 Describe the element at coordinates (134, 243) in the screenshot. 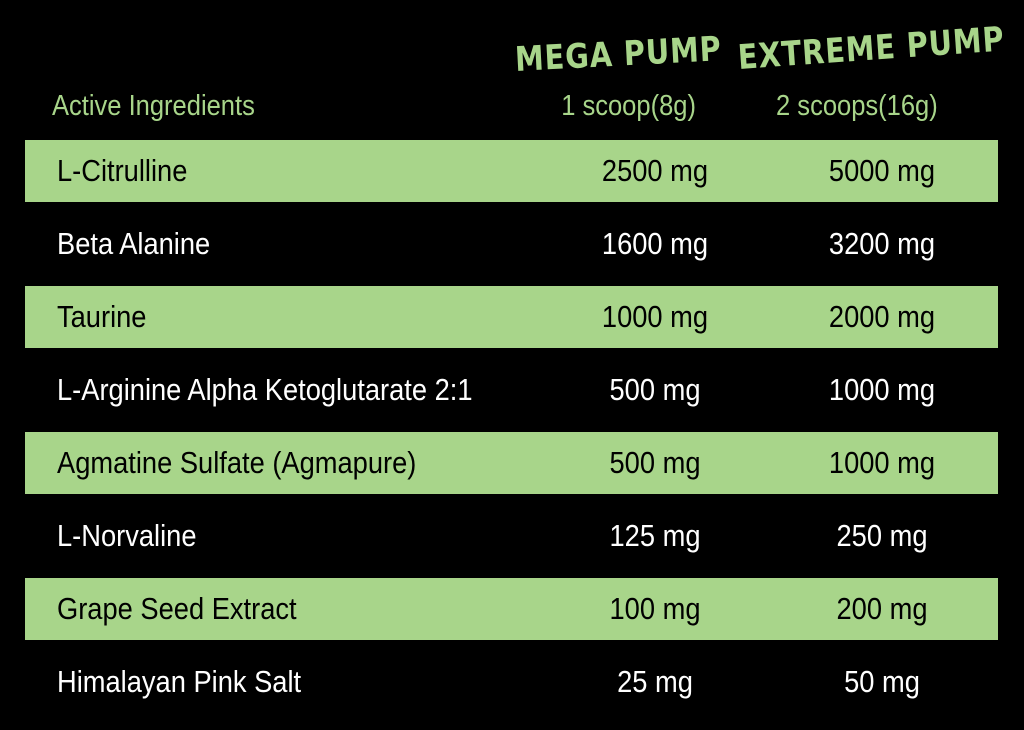

I see `ingredient-name: Beta Alanine` at that location.